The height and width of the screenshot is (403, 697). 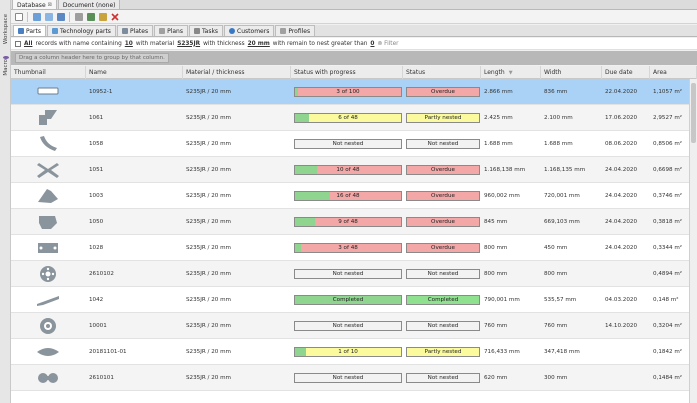 What do you see at coordinates (668, 274) in the screenshot?
I see `cell-area: 0,4894 m²` at bounding box center [668, 274].